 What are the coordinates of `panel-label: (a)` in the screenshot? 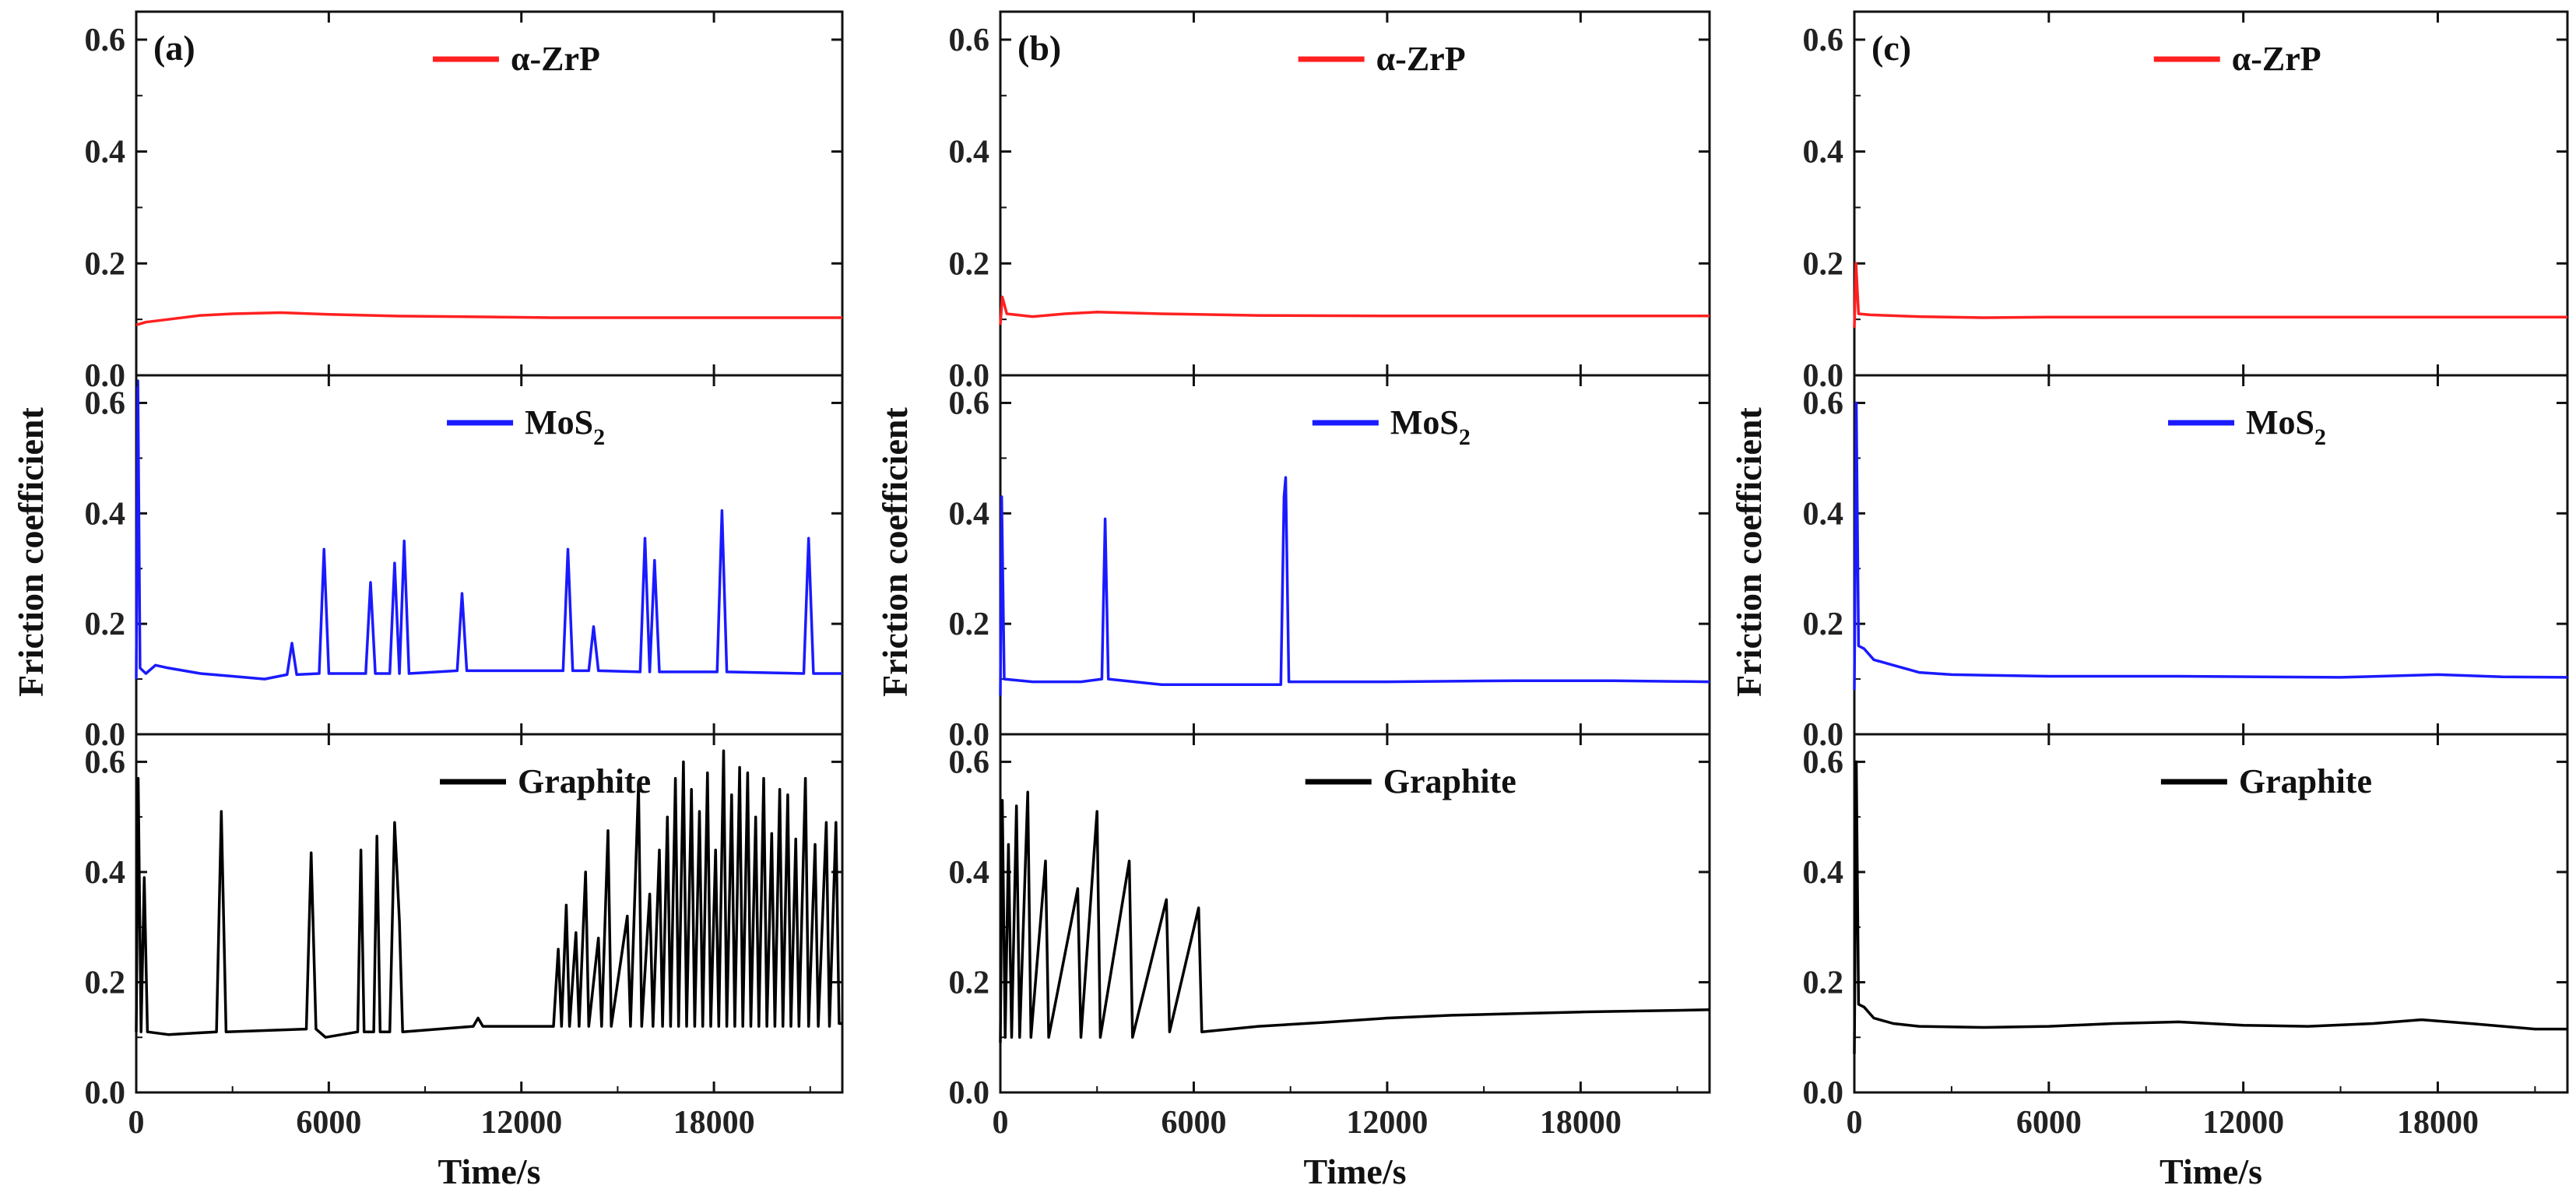 It's located at (174, 48).